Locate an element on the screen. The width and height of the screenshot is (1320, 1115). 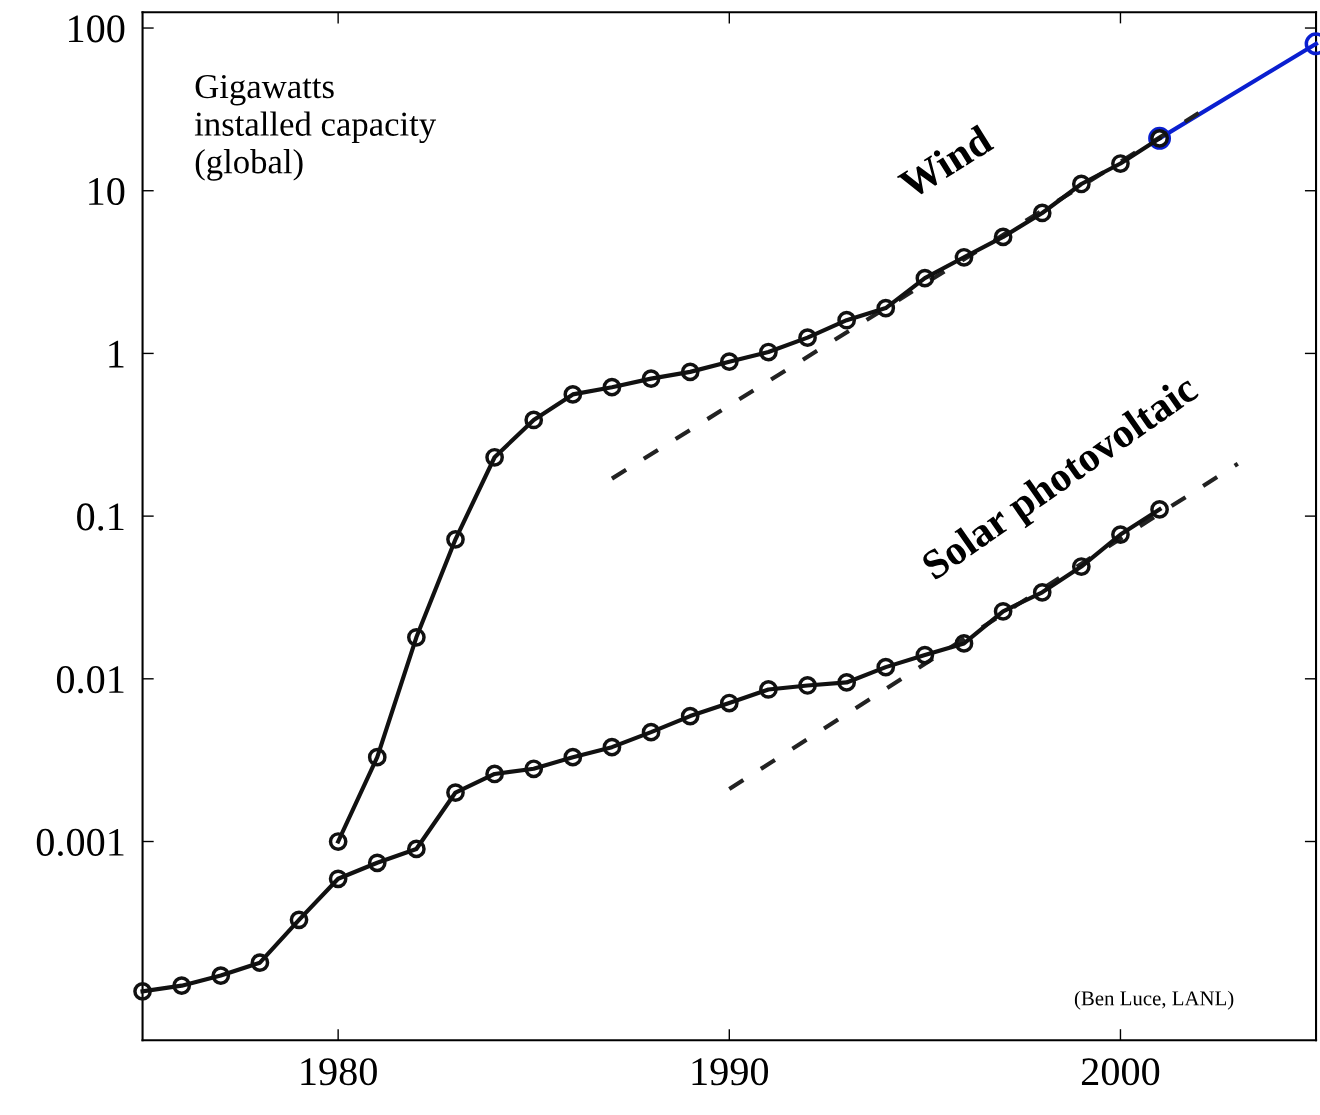
annotation: (Ben Luce, LANL) is located at coordinates (1154, 1000).